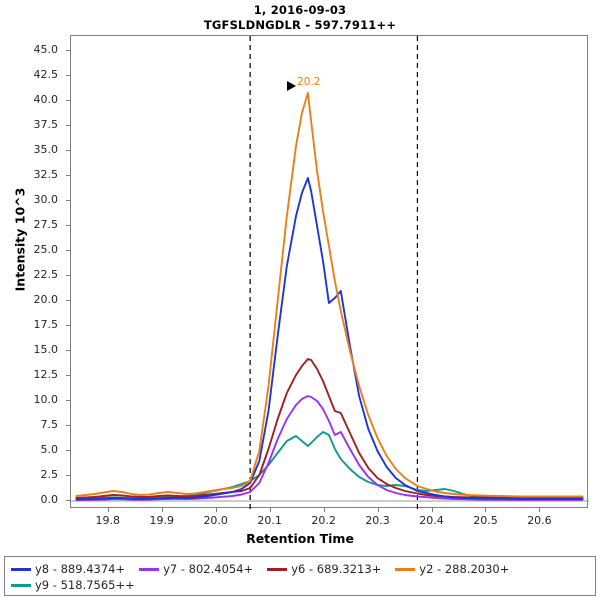 The height and width of the screenshot is (600, 600). I want to click on legend-item: y2 - 288.2030+, so click(452, 569).